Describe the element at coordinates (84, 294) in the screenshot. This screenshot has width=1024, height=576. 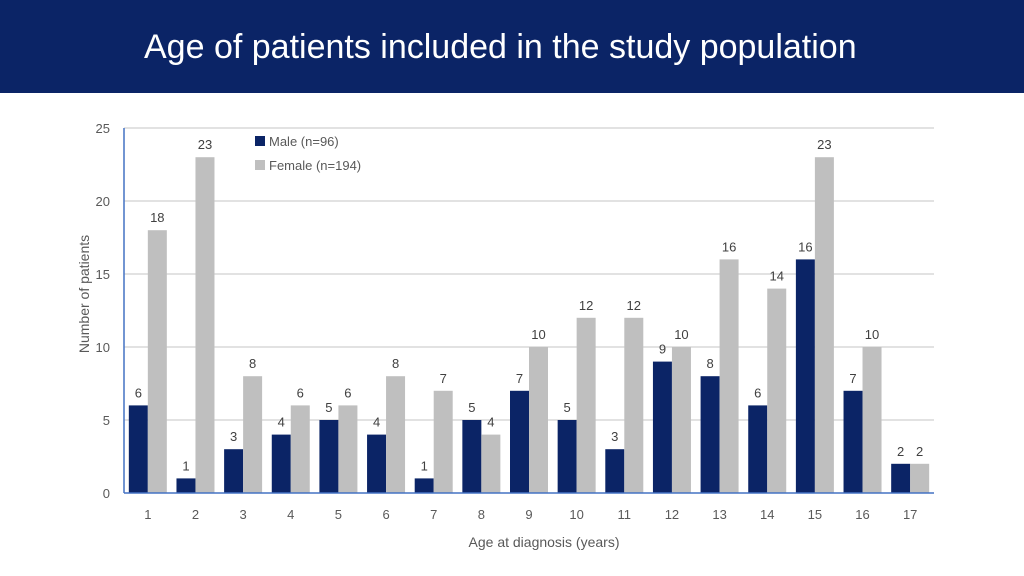
I see `y-axis-title: Number of patients` at that location.